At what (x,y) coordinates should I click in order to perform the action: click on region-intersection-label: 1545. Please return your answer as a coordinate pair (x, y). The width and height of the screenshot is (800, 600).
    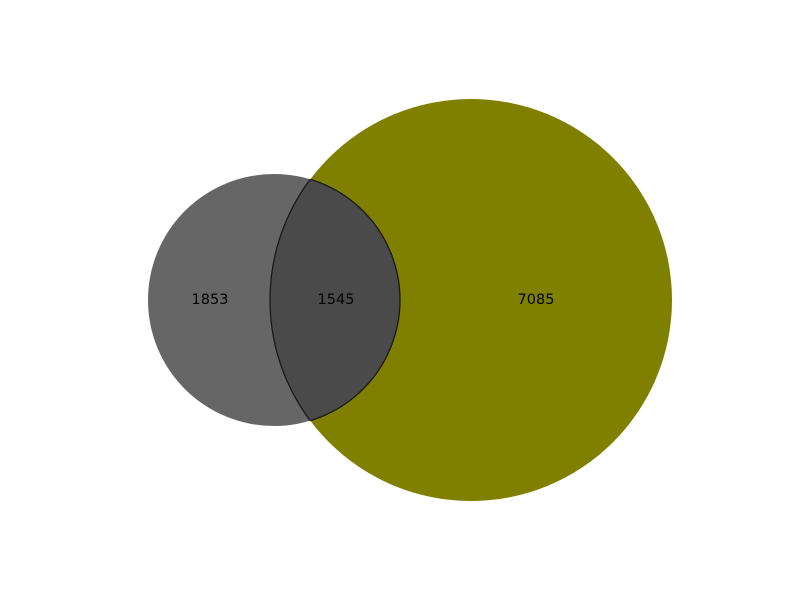
    Looking at the image, I should click on (336, 300).